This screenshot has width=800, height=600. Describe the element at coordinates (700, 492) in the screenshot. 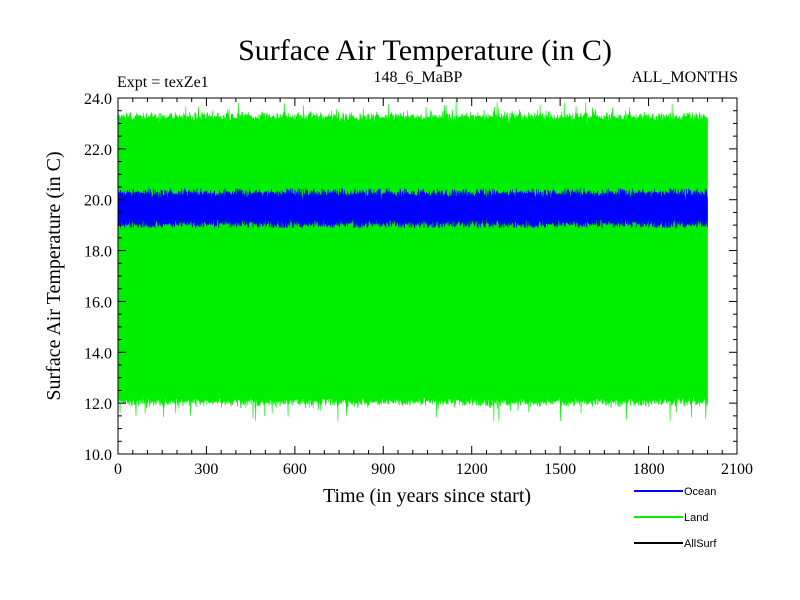

I see `legend-label-ocean: Ocean` at that location.